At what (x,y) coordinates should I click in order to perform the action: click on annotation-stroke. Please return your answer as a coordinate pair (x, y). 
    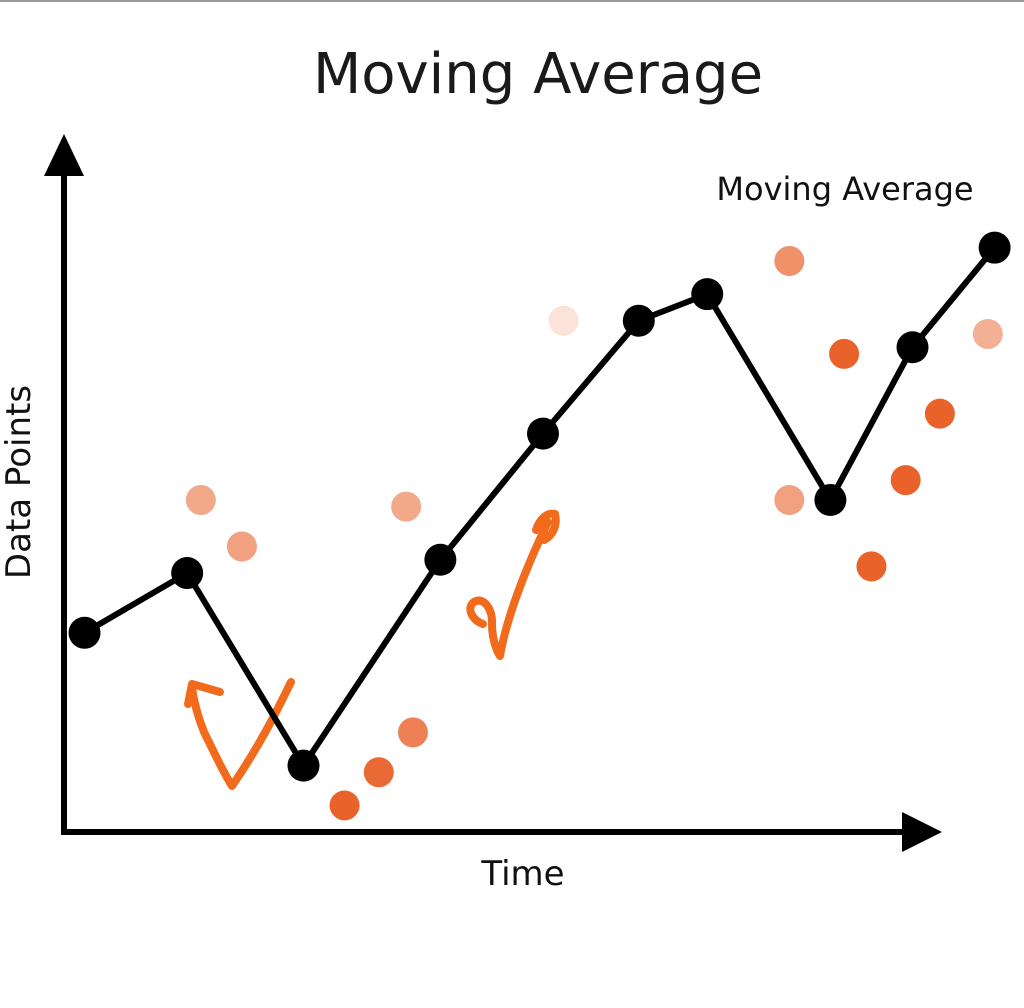
    Looking at the image, I should click on (241, 734).